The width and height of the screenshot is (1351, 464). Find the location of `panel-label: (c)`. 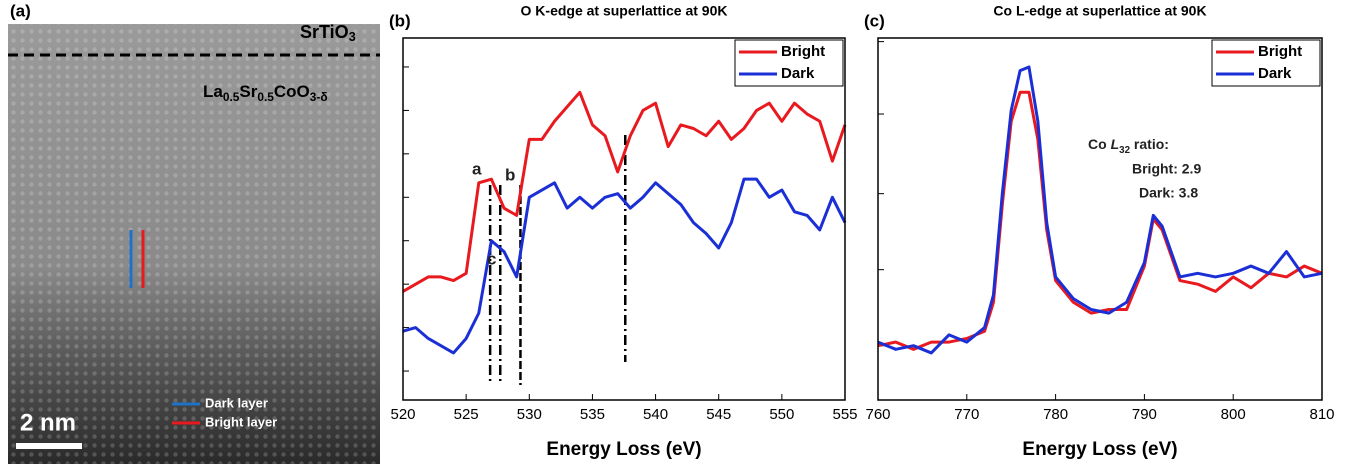

panel-label: (c) is located at coordinates (874, 20).